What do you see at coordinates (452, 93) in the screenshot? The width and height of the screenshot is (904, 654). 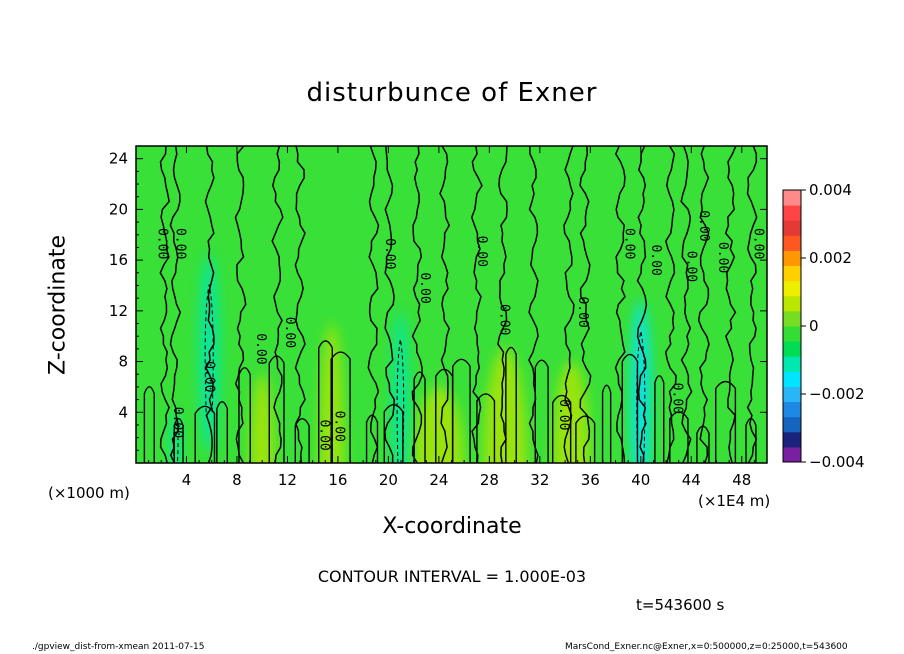 I see `chart-title: disturbunce of Exner` at bounding box center [452, 93].